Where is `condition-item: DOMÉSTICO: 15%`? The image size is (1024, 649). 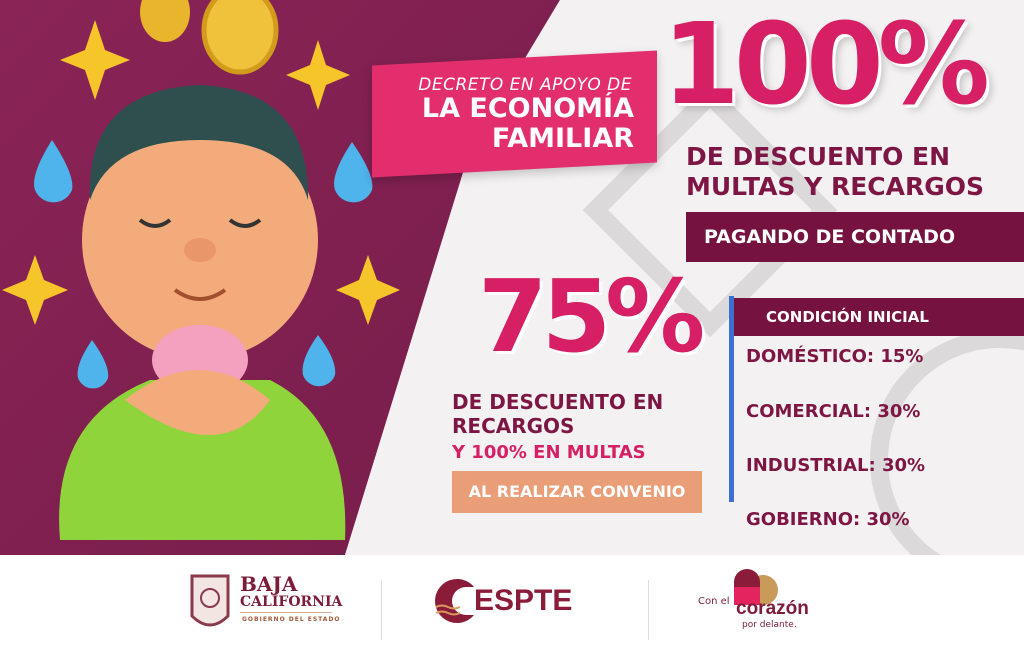
condition-item: DOMÉSTICO: 15% is located at coordinates (835, 356).